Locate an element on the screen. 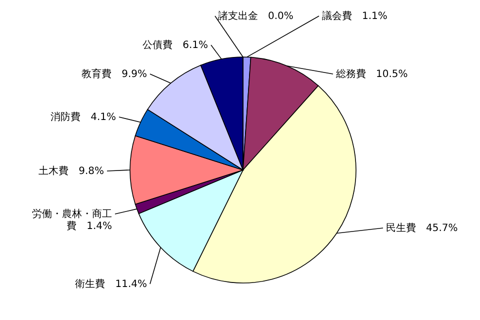  slice-label: 消防費 4.1% is located at coordinates (83, 117).